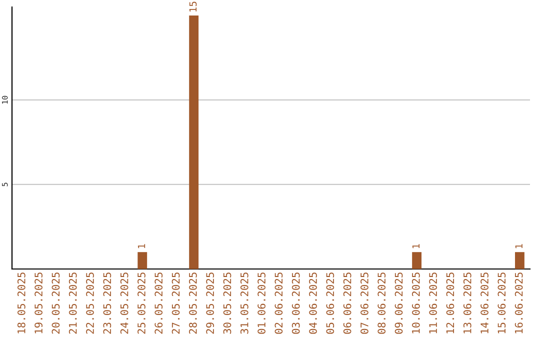  What do you see at coordinates (90, 303) in the screenshot?
I see `x-tick-label: 22.05.2025` at bounding box center [90, 303].